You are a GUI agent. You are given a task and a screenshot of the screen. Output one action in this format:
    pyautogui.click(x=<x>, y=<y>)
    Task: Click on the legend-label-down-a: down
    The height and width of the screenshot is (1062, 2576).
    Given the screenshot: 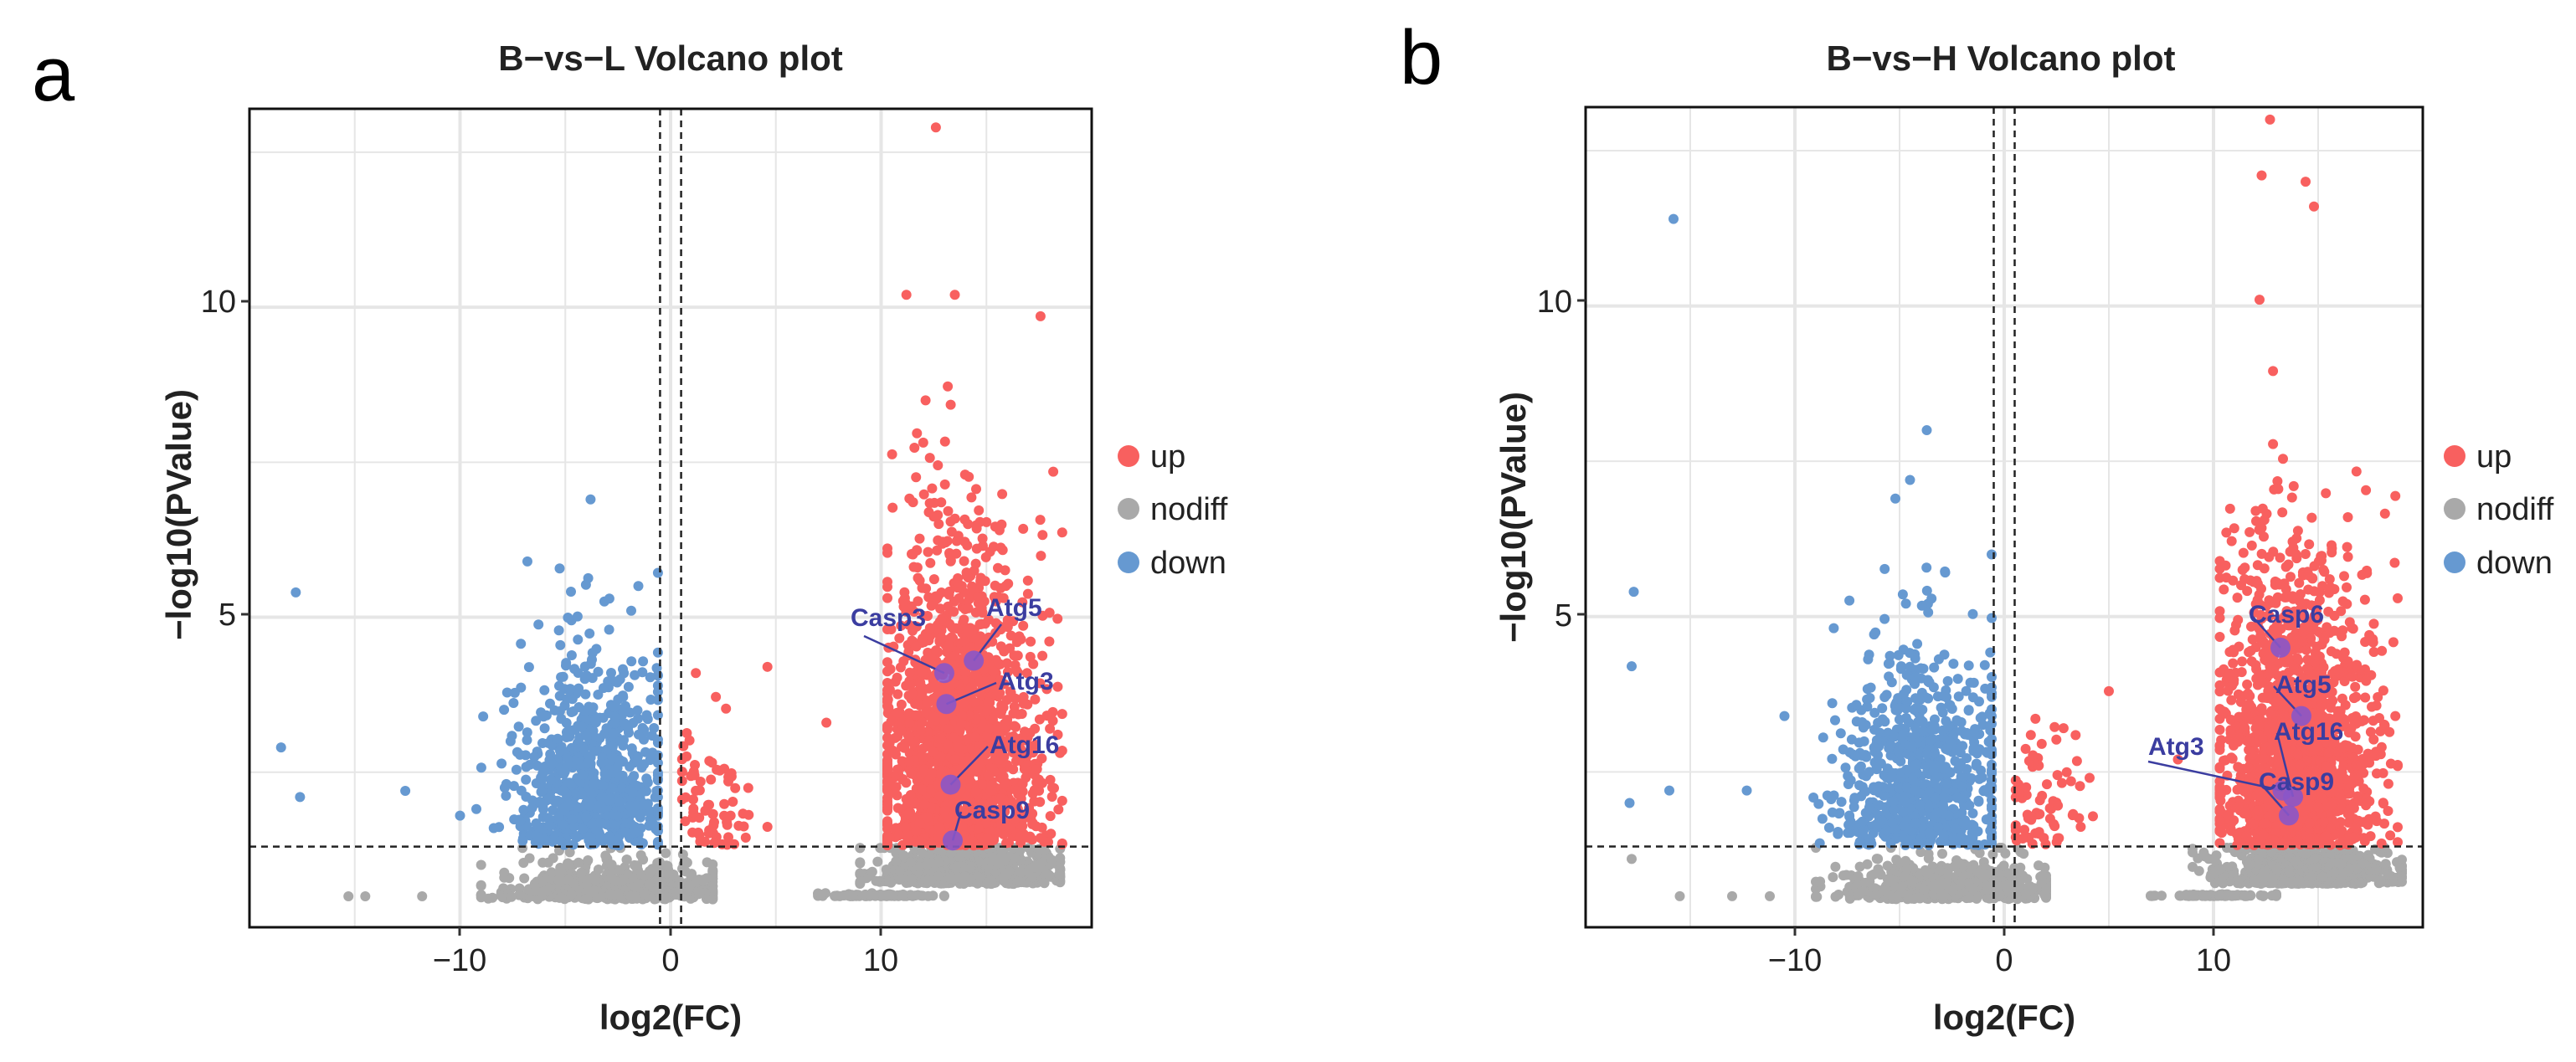 What is the action you would take?
    pyautogui.click(x=1188, y=563)
    